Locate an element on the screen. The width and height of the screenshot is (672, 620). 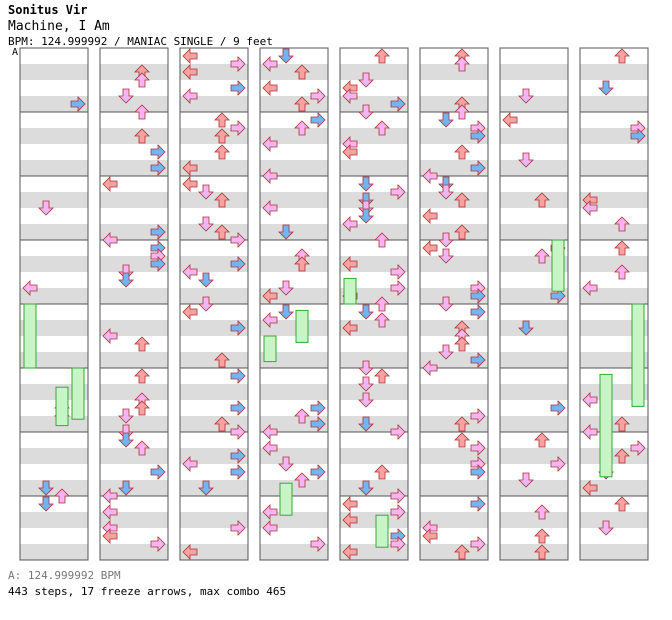
bpm-marker: A is located at coordinates (15, 52).